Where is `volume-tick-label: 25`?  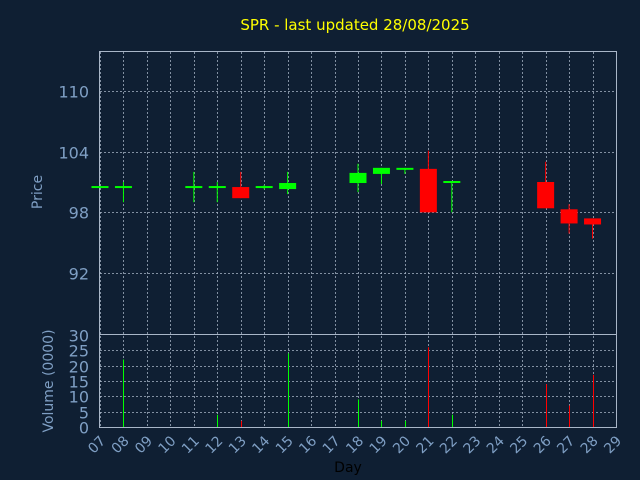 volume-tick-label: 25 is located at coordinates (79, 351).